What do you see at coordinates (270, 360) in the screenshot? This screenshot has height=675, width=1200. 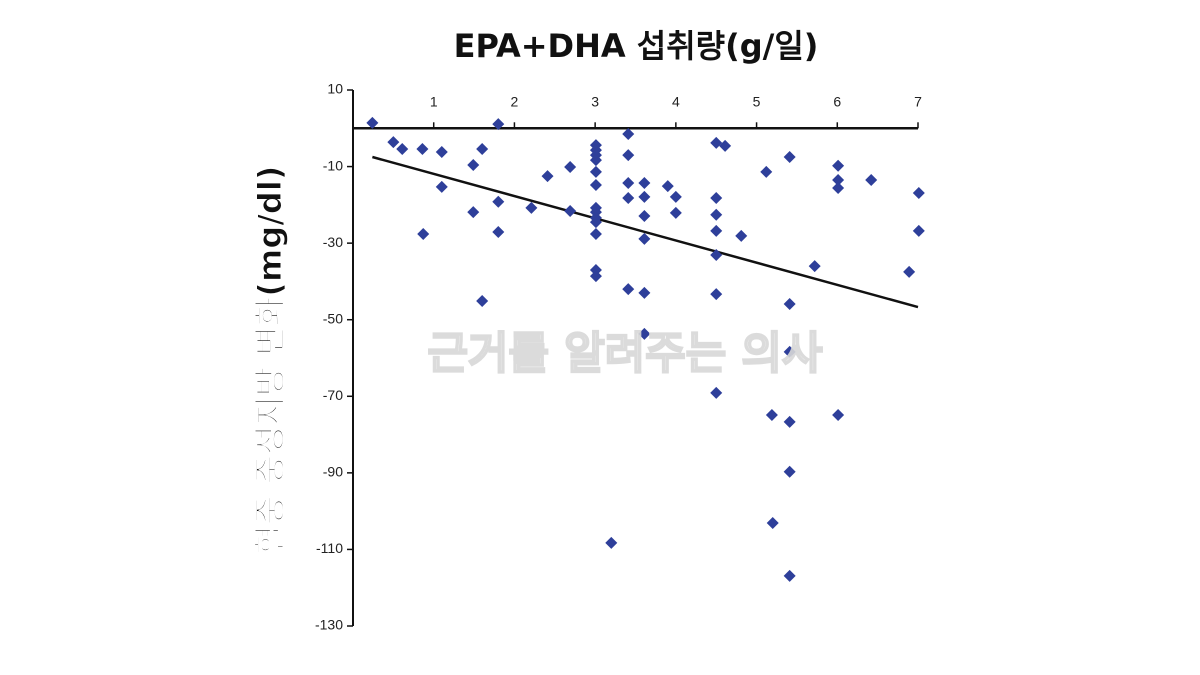 I see `y-axis-label: 혈중 중성지방 변화(mg/dl)` at bounding box center [270, 360].